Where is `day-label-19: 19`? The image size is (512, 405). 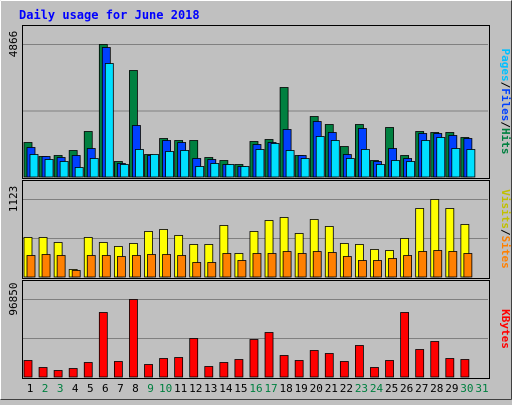
day-label-19: 19 is located at coordinates (301, 388).